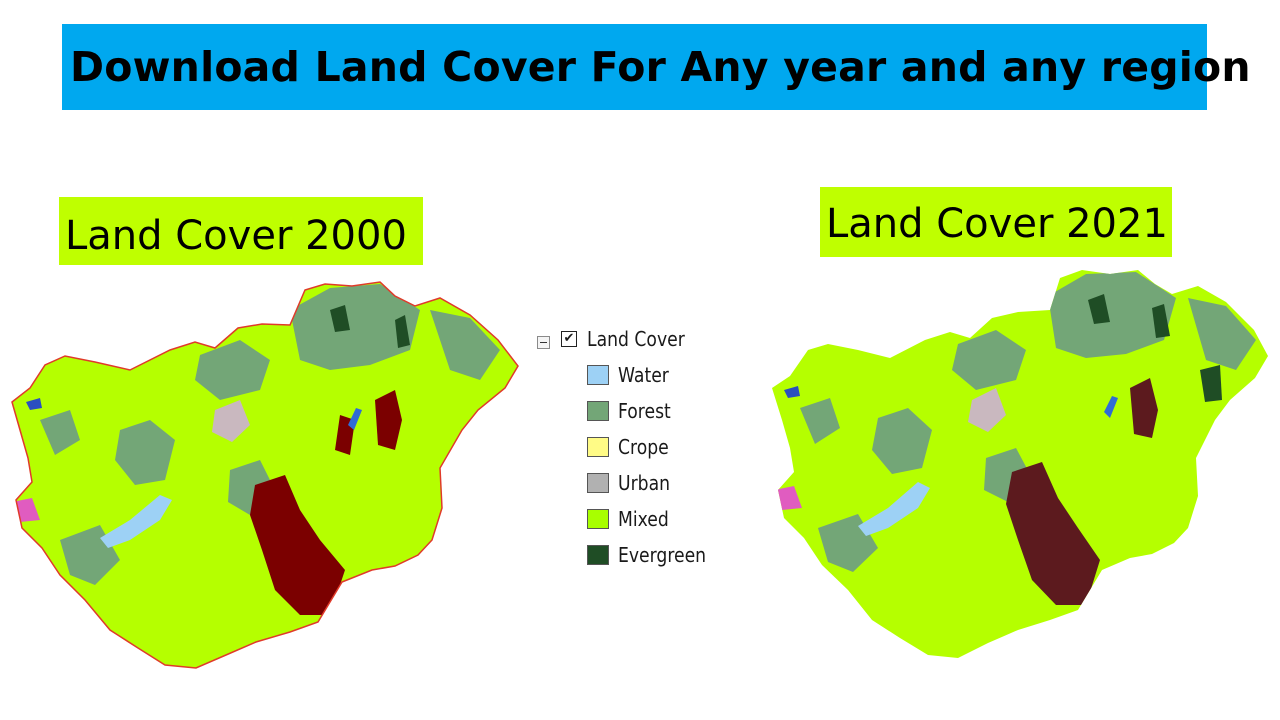 The image size is (1280, 720). What do you see at coordinates (598, 375) in the screenshot?
I see `water-swatch` at bounding box center [598, 375].